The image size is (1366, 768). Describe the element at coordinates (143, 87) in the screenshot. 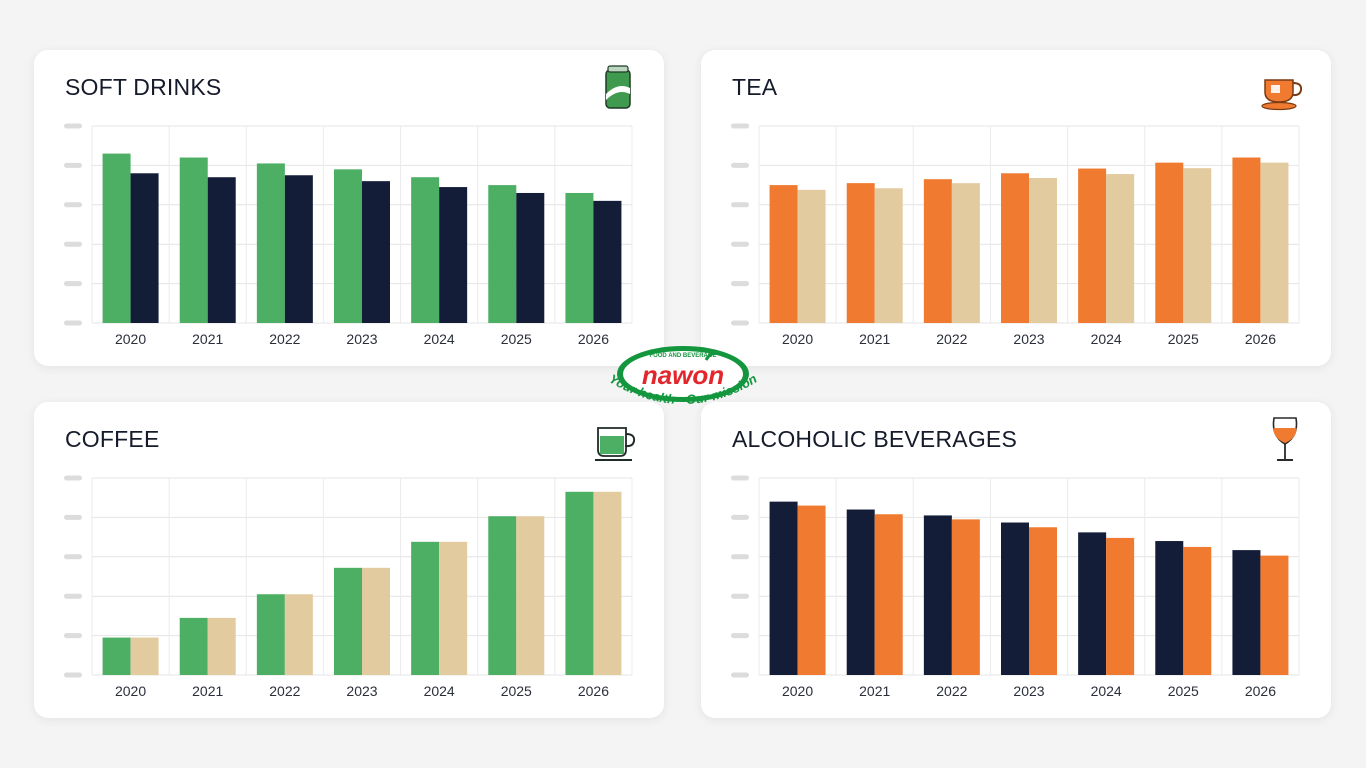

I see `chart-title: SOFT DRINKS` at that location.